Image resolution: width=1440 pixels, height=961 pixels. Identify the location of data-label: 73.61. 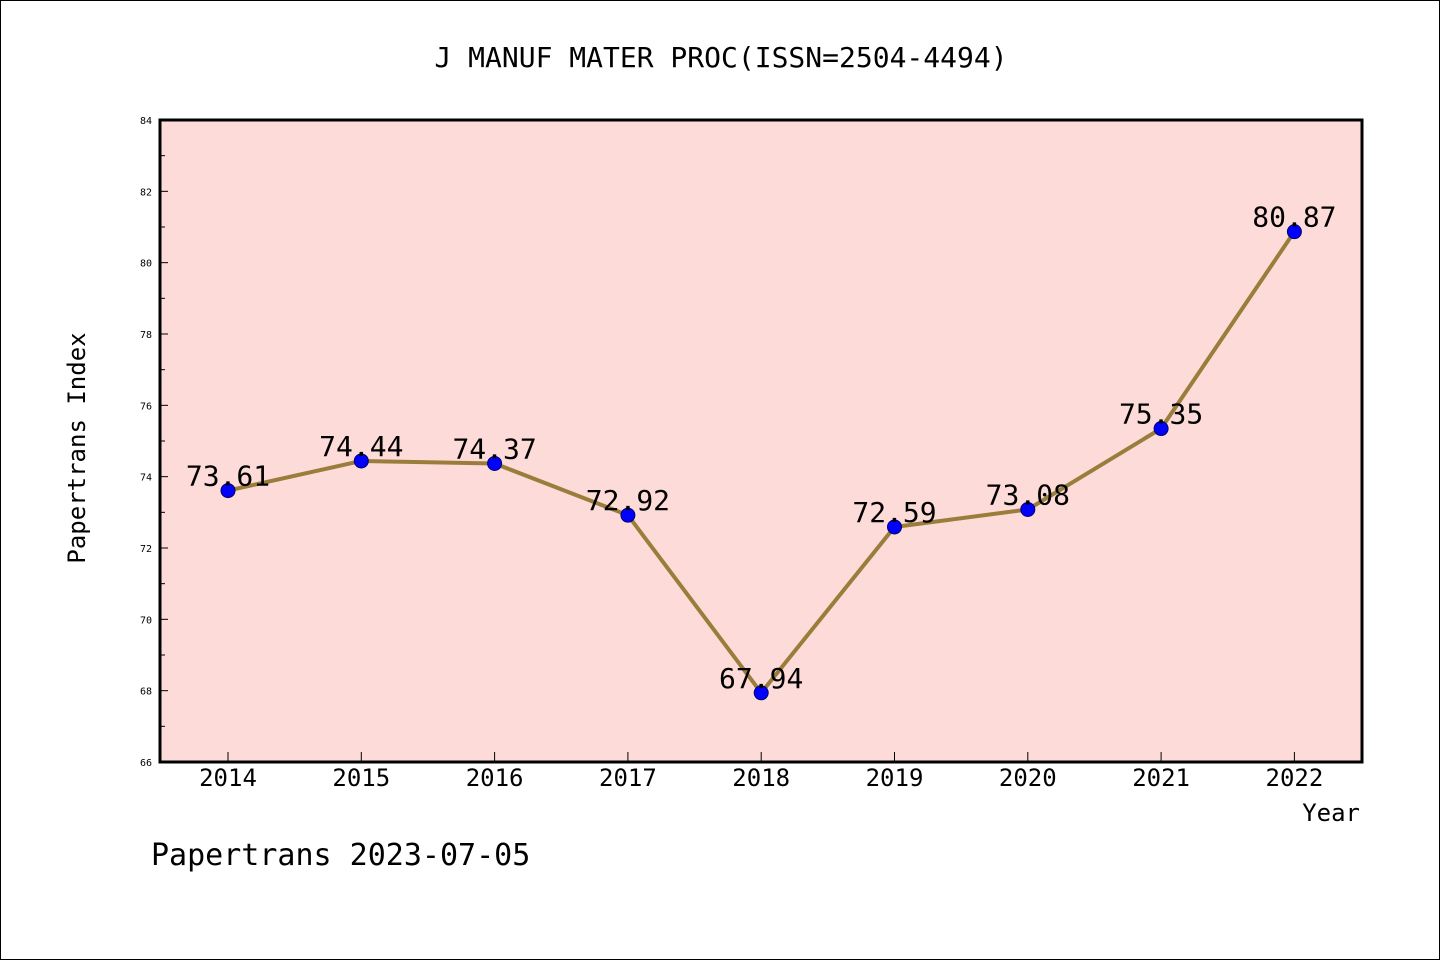
(228, 476).